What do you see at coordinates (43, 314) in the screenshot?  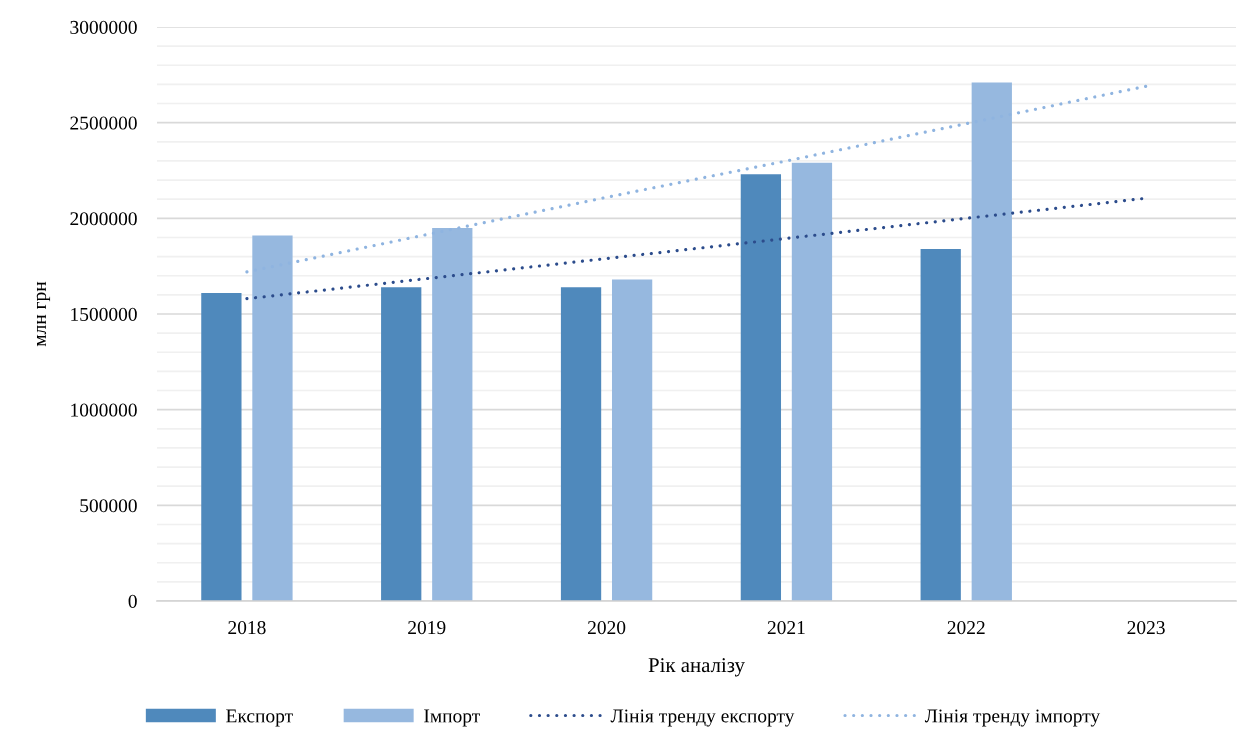 I see `y-axis-title: млн грн` at bounding box center [43, 314].